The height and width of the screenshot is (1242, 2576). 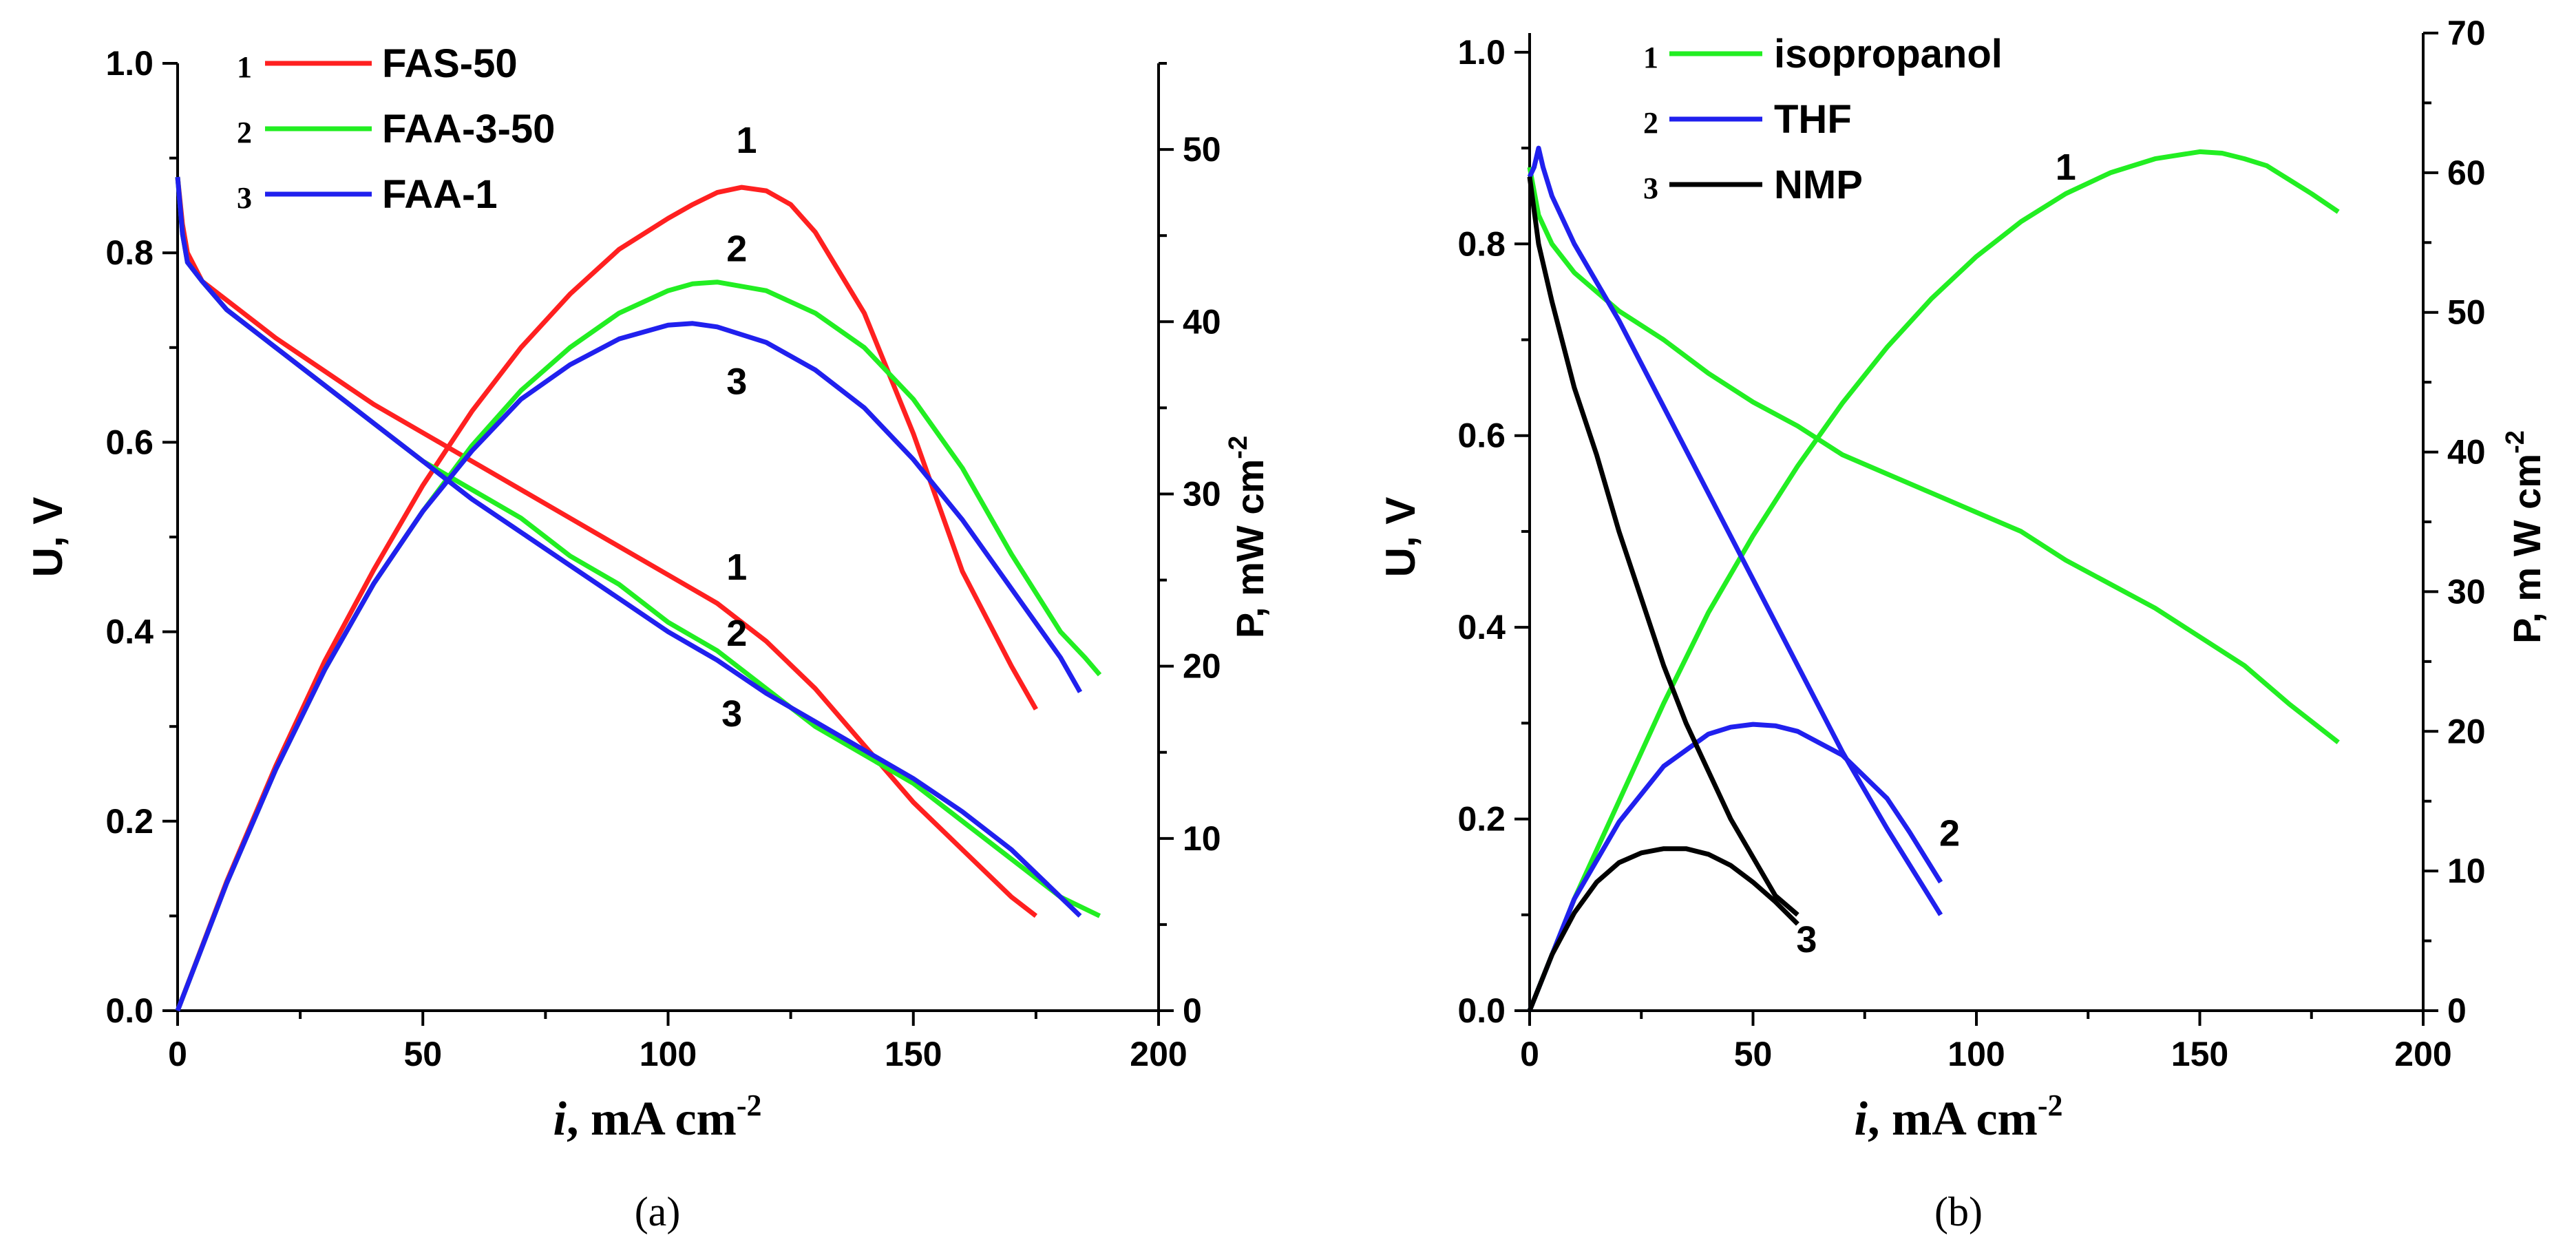 What do you see at coordinates (658, 1211) in the screenshot?
I see `panel-label: (a)` at bounding box center [658, 1211].